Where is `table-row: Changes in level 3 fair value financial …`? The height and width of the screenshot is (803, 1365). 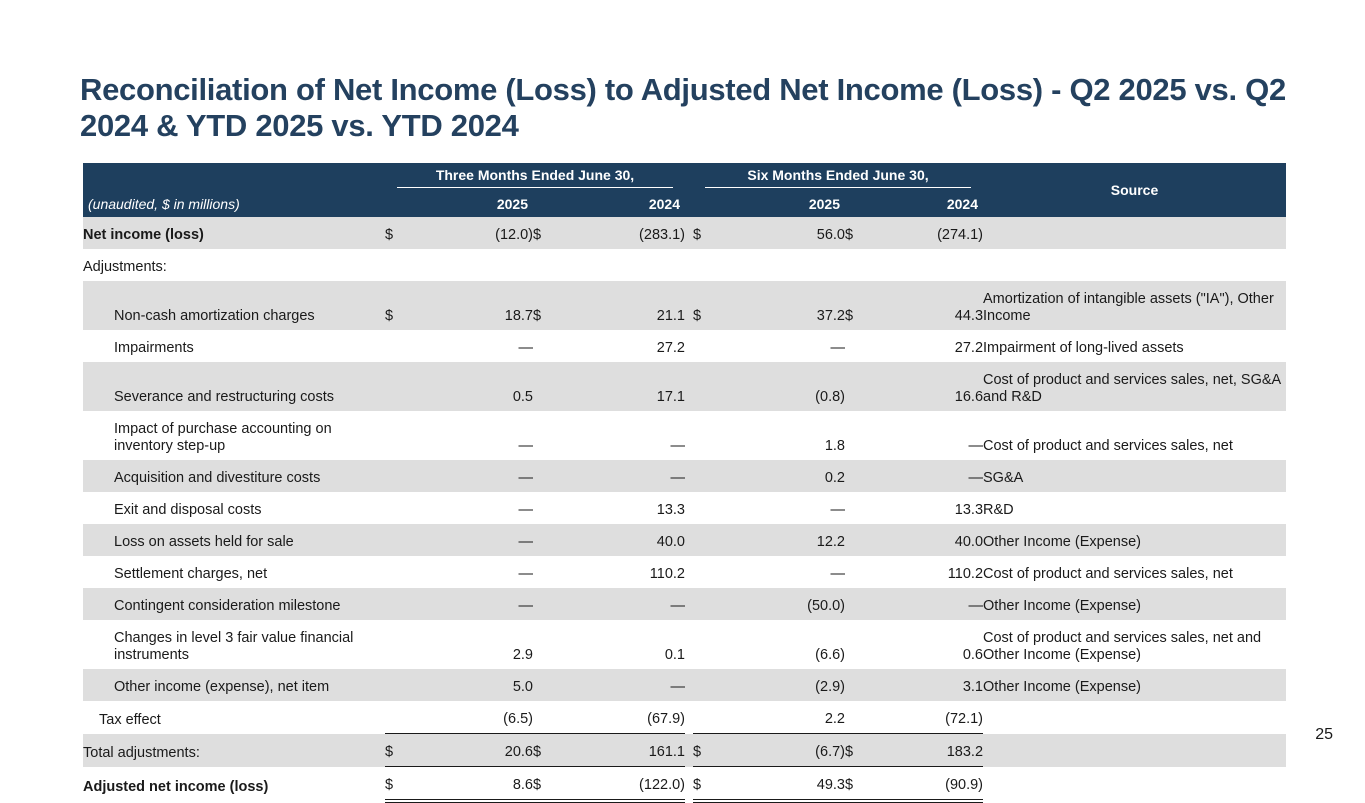
table-row: Changes in level 3 fair value financial … is located at coordinates (684, 644).